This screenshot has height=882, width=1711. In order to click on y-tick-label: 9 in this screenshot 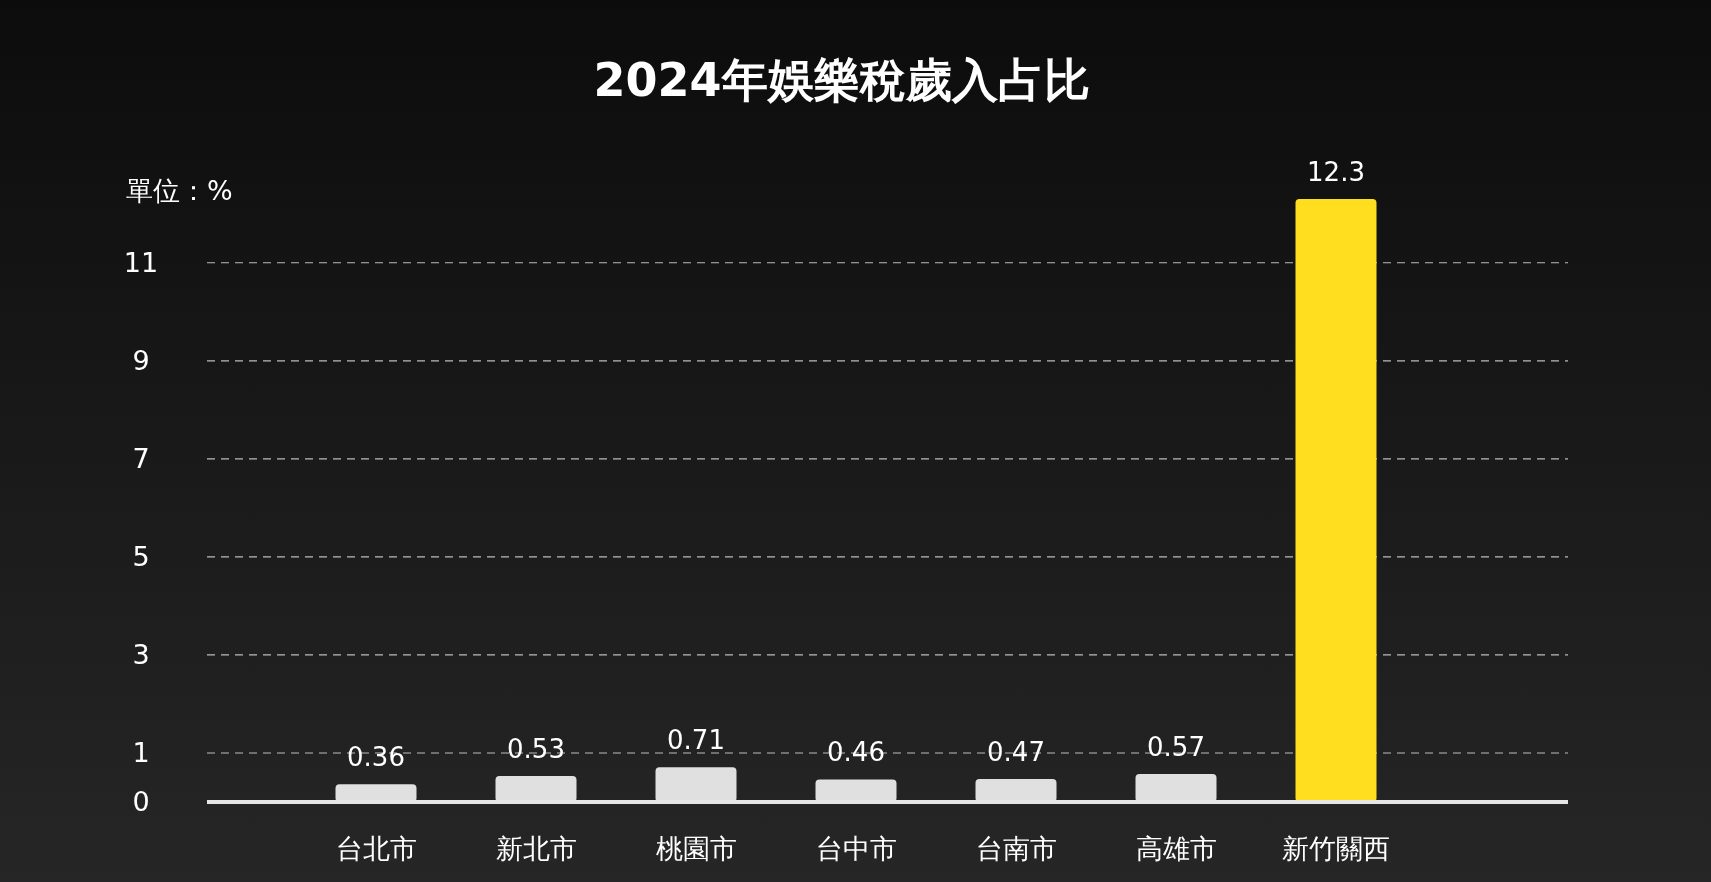, I will do `click(141, 361)`.